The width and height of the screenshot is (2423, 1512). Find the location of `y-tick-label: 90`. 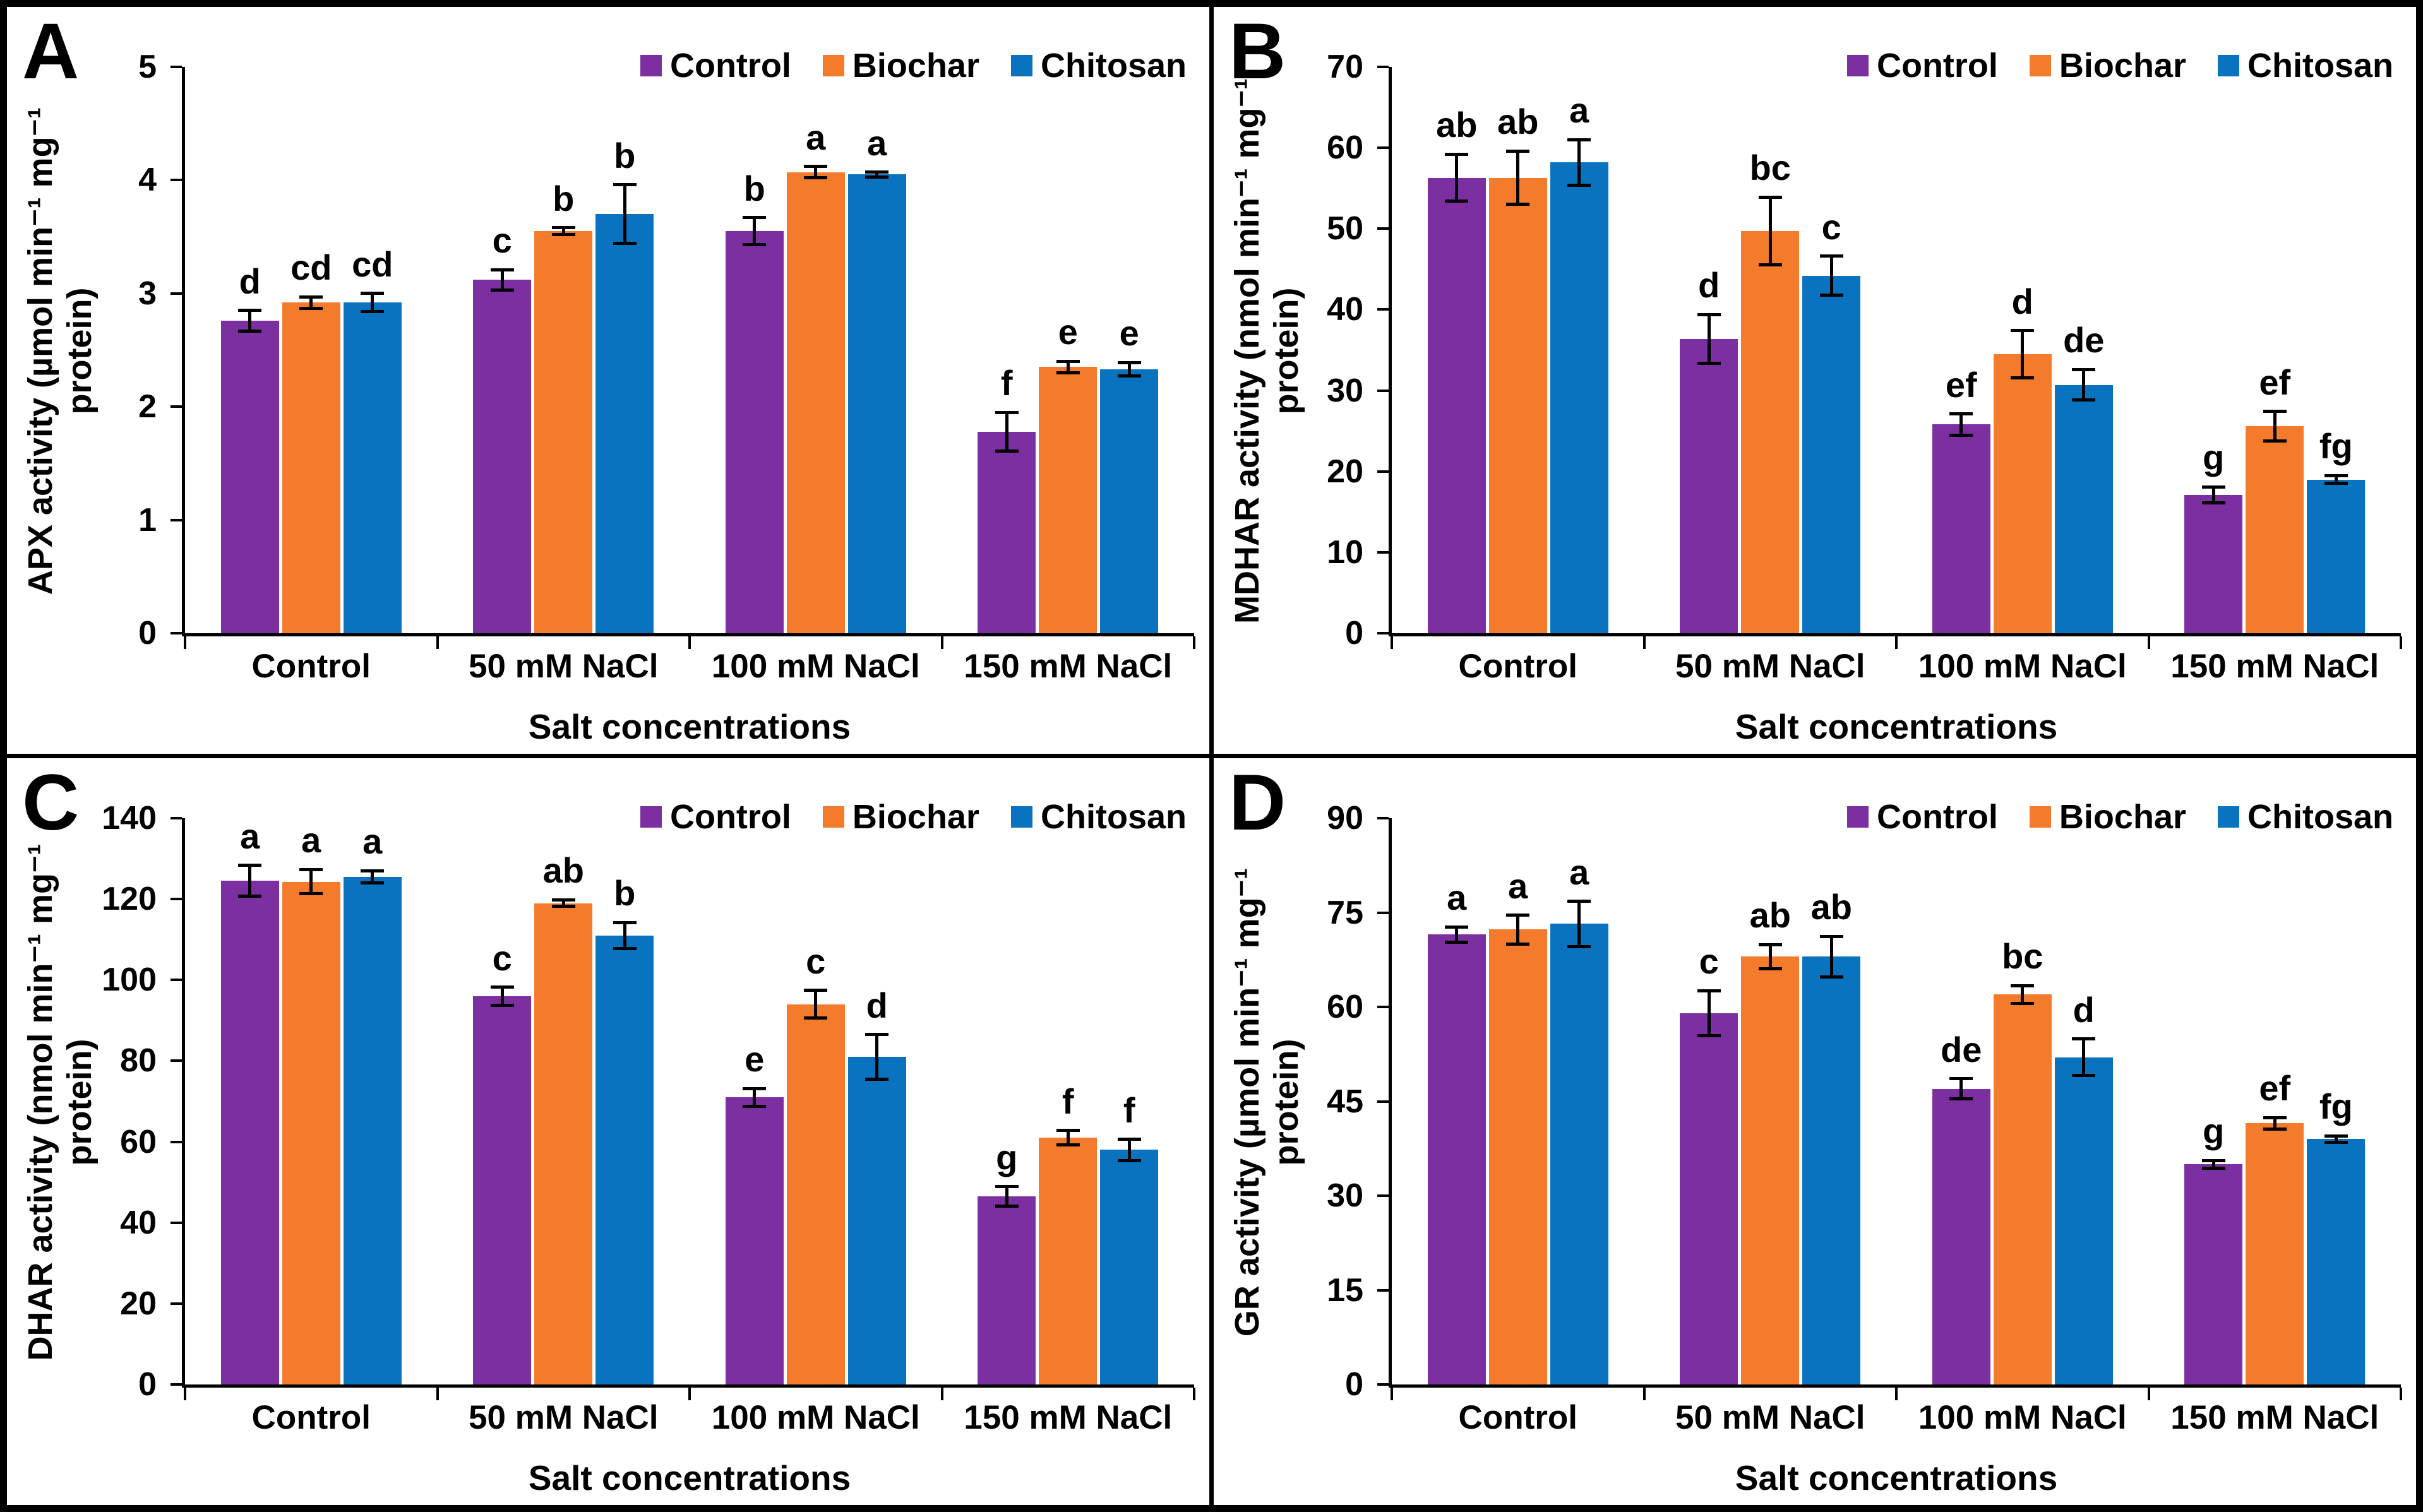

y-tick-label: 90 is located at coordinates (1345, 818).